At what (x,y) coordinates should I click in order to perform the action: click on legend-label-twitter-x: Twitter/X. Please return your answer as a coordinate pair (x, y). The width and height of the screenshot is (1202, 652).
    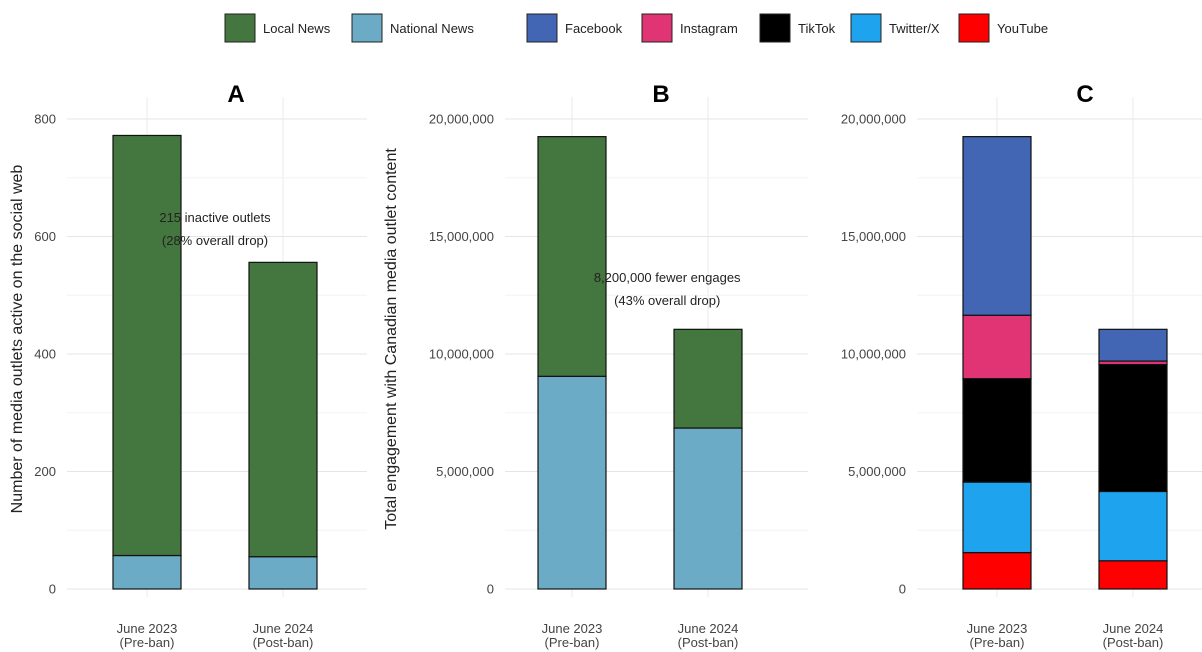
    Looking at the image, I should click on (914, 28).